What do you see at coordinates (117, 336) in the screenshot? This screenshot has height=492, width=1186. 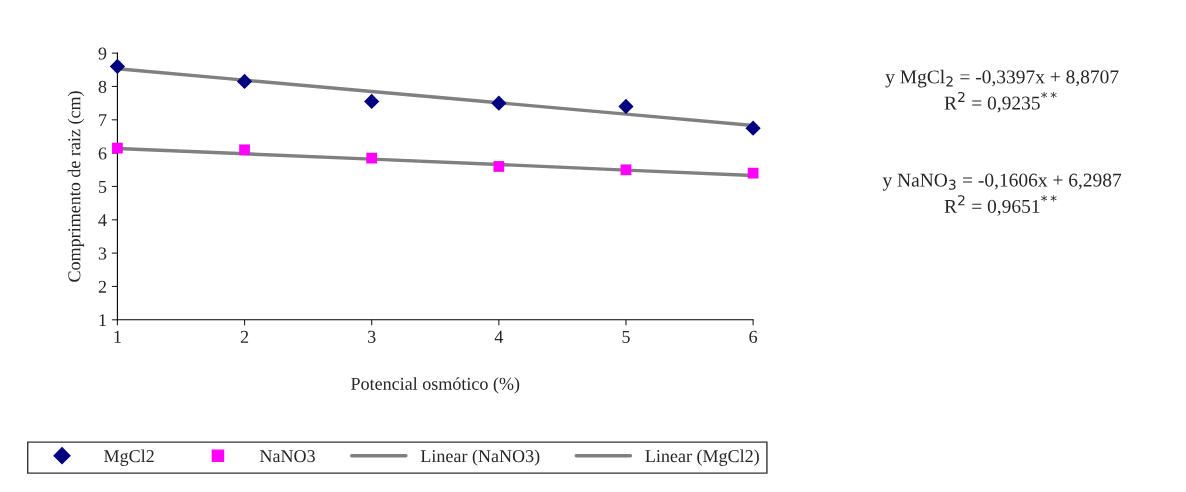 I see `x-tick-label: 1` at bounding box center [117, 336].